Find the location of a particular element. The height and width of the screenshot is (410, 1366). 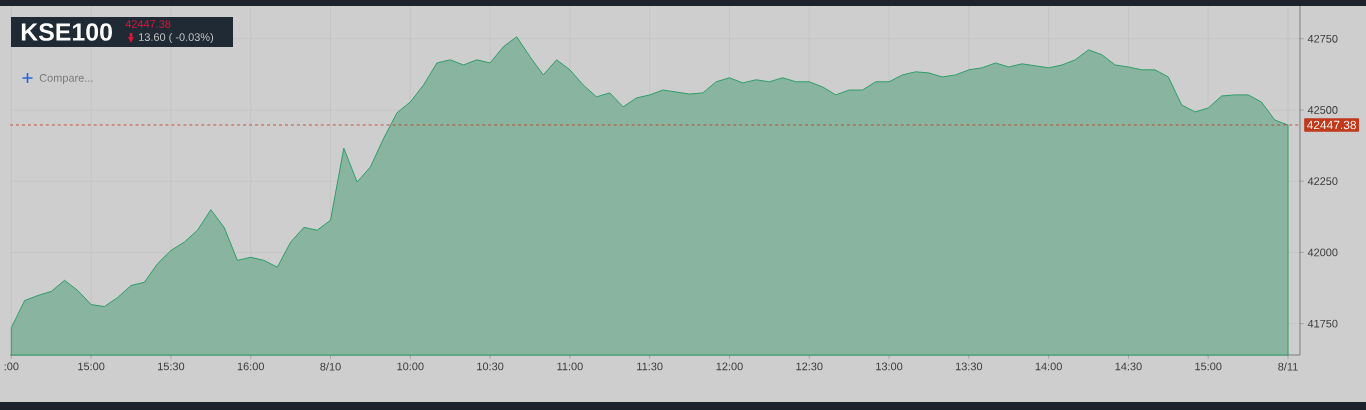

x-tick-label: 11:30 is located at coordinates (650, 366).